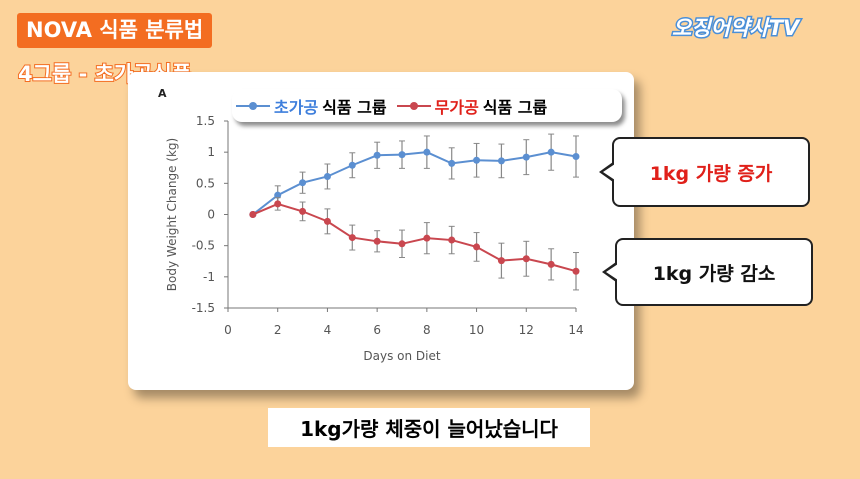 This screenshot has width=860, height=479. What do you see at coordinates (211, 152) in the screenshot?
I see `y-tick-label: 1` at bounding box center [211, 152].